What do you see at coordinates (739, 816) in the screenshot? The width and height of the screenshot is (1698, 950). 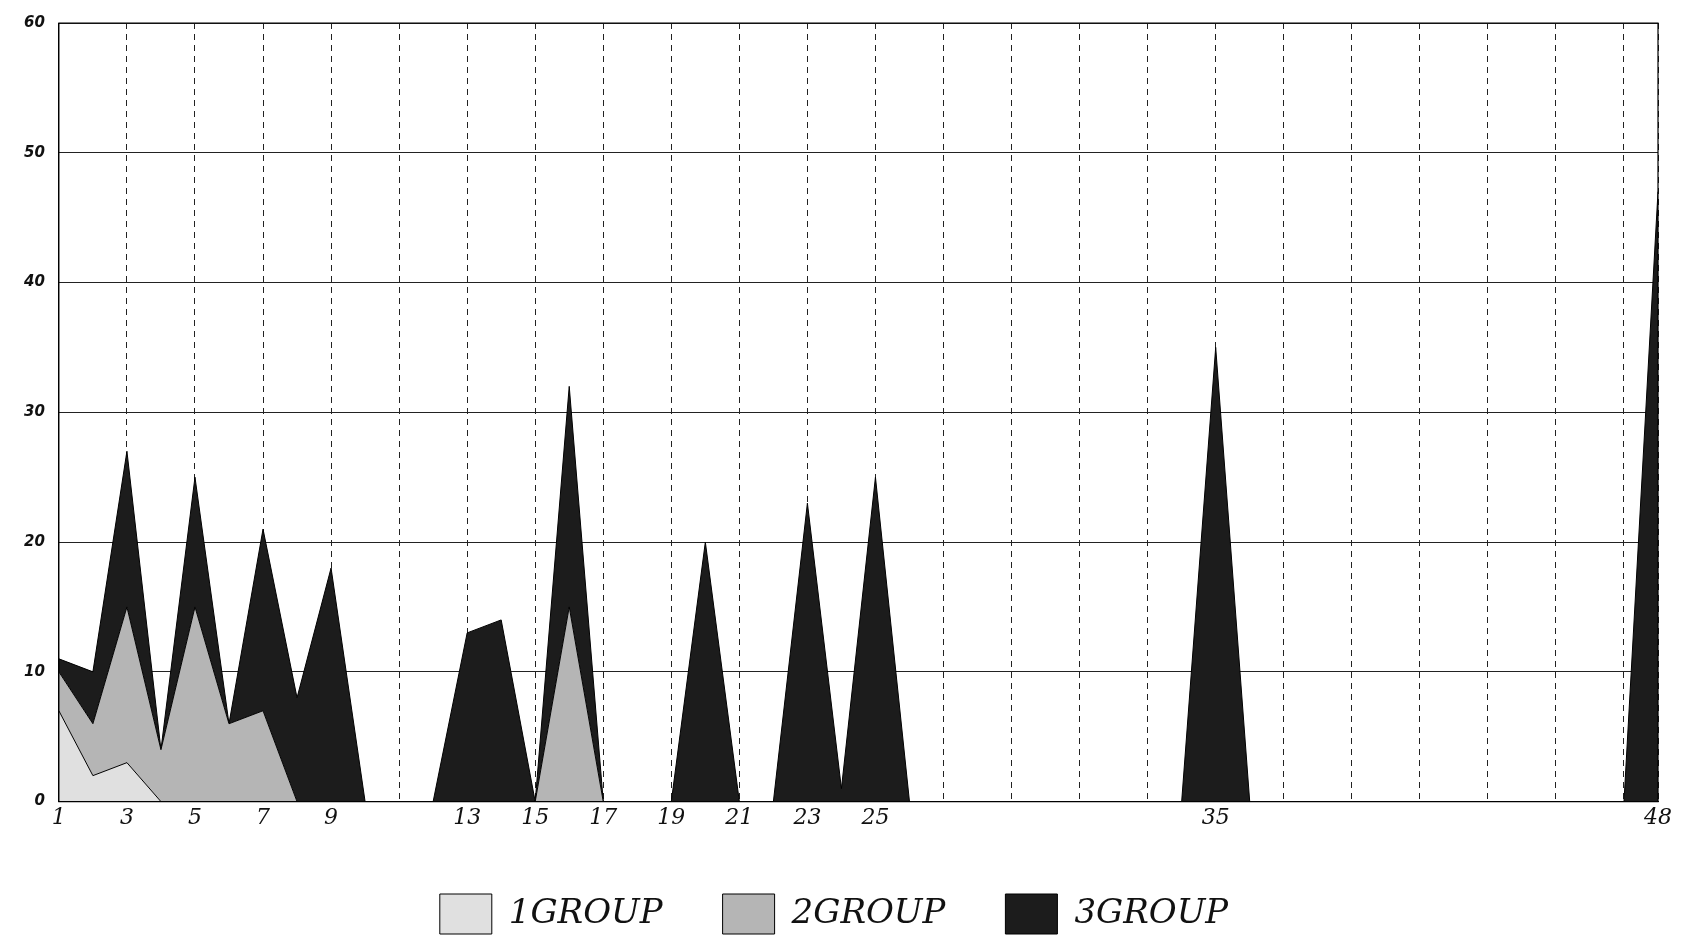 I see `x-tick-label: 21` at bounding box center [739, 816].